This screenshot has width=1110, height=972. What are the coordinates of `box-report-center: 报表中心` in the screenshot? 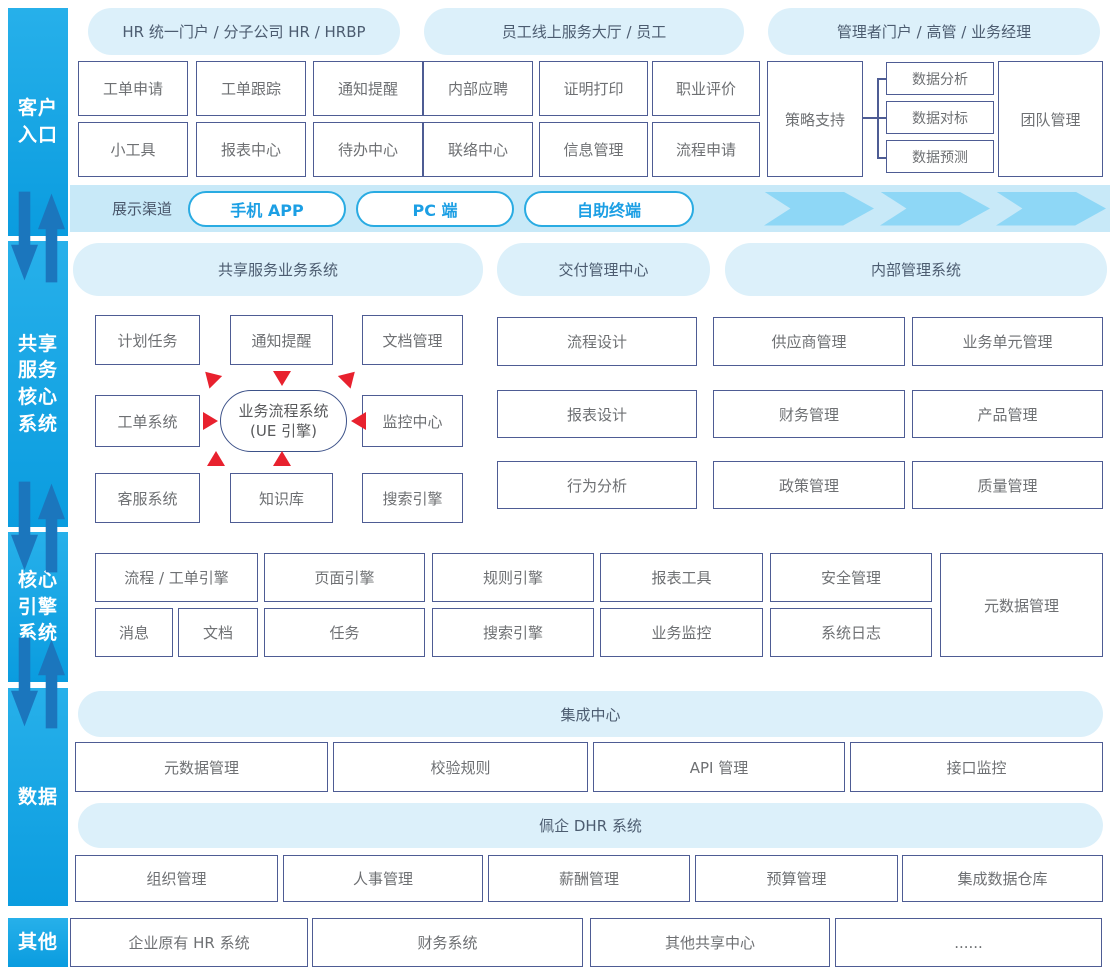 It's located at (251, 149).